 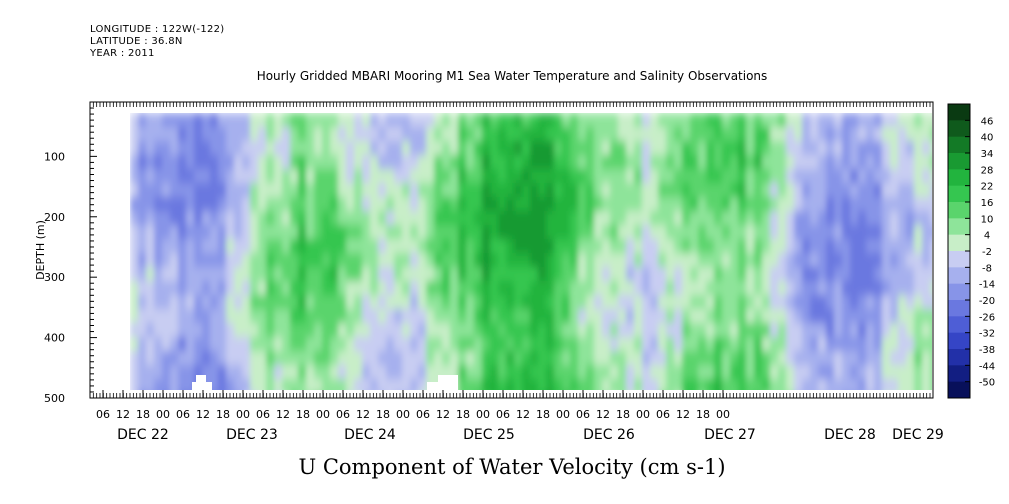 I want to click on x-tick-label: 06, so click(x=583, y=414).